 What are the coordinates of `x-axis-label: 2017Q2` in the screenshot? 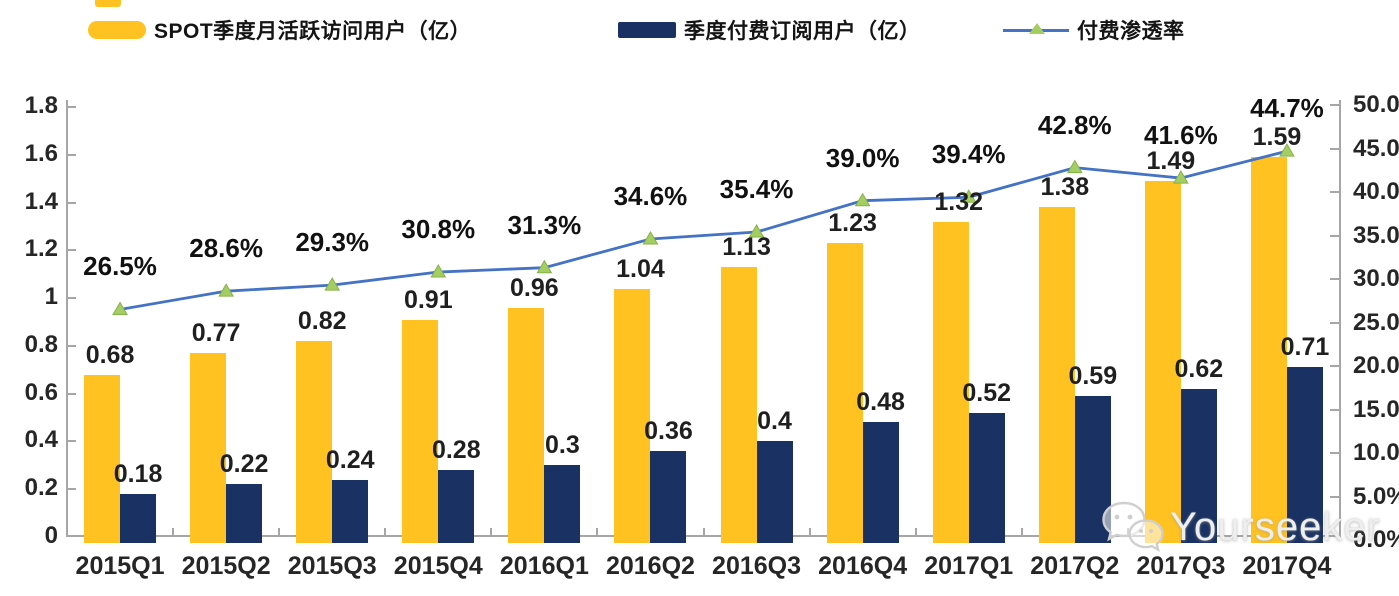 It's located at (1075, 566).